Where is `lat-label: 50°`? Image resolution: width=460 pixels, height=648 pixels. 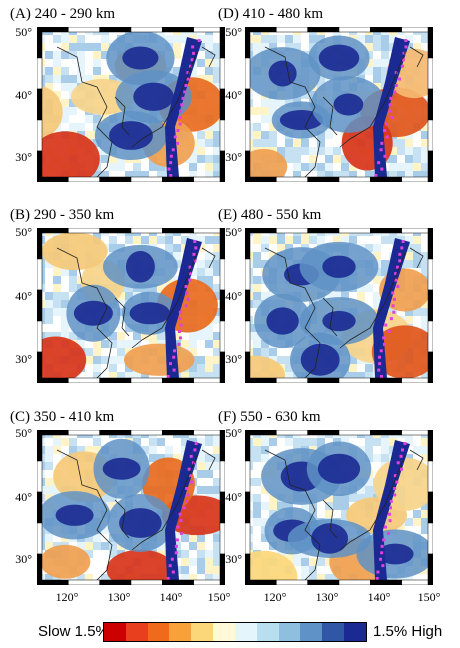
lat-label: 50° is located at coordinates (23, 32).